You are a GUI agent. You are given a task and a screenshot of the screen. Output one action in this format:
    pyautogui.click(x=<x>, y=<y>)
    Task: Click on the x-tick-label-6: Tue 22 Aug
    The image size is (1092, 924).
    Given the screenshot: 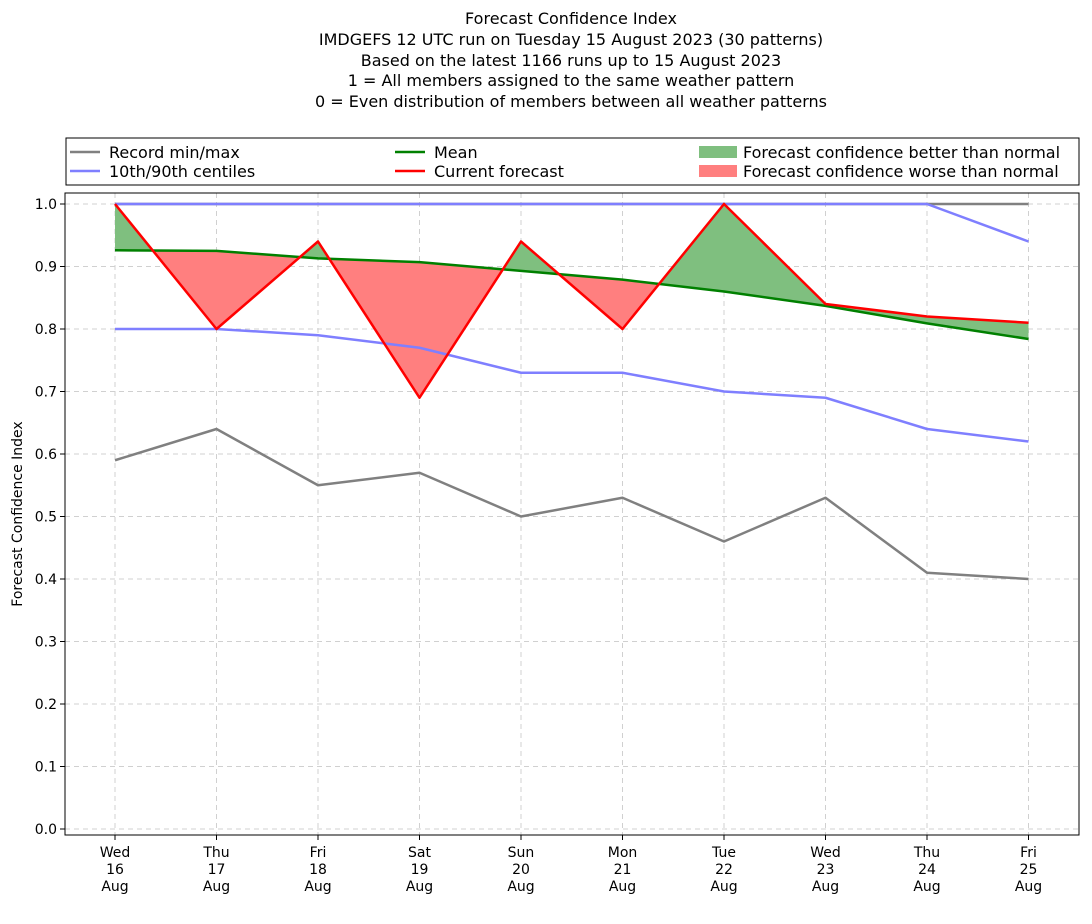 What is the action you would take?
    pyautogui.click(x=723, y=870)
    